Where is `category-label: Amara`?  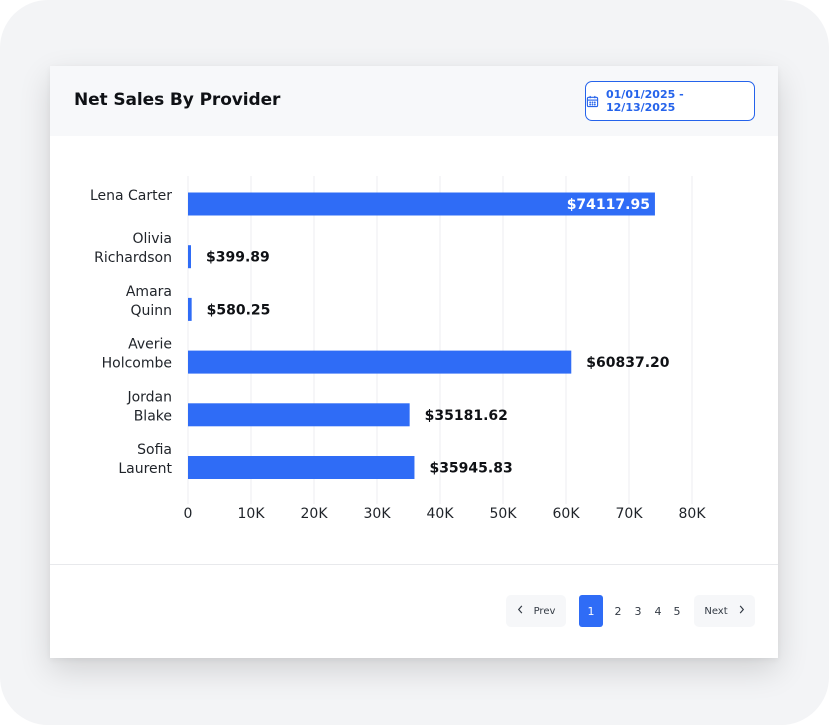 category-label: Amara is located at coordinates (149, 292).